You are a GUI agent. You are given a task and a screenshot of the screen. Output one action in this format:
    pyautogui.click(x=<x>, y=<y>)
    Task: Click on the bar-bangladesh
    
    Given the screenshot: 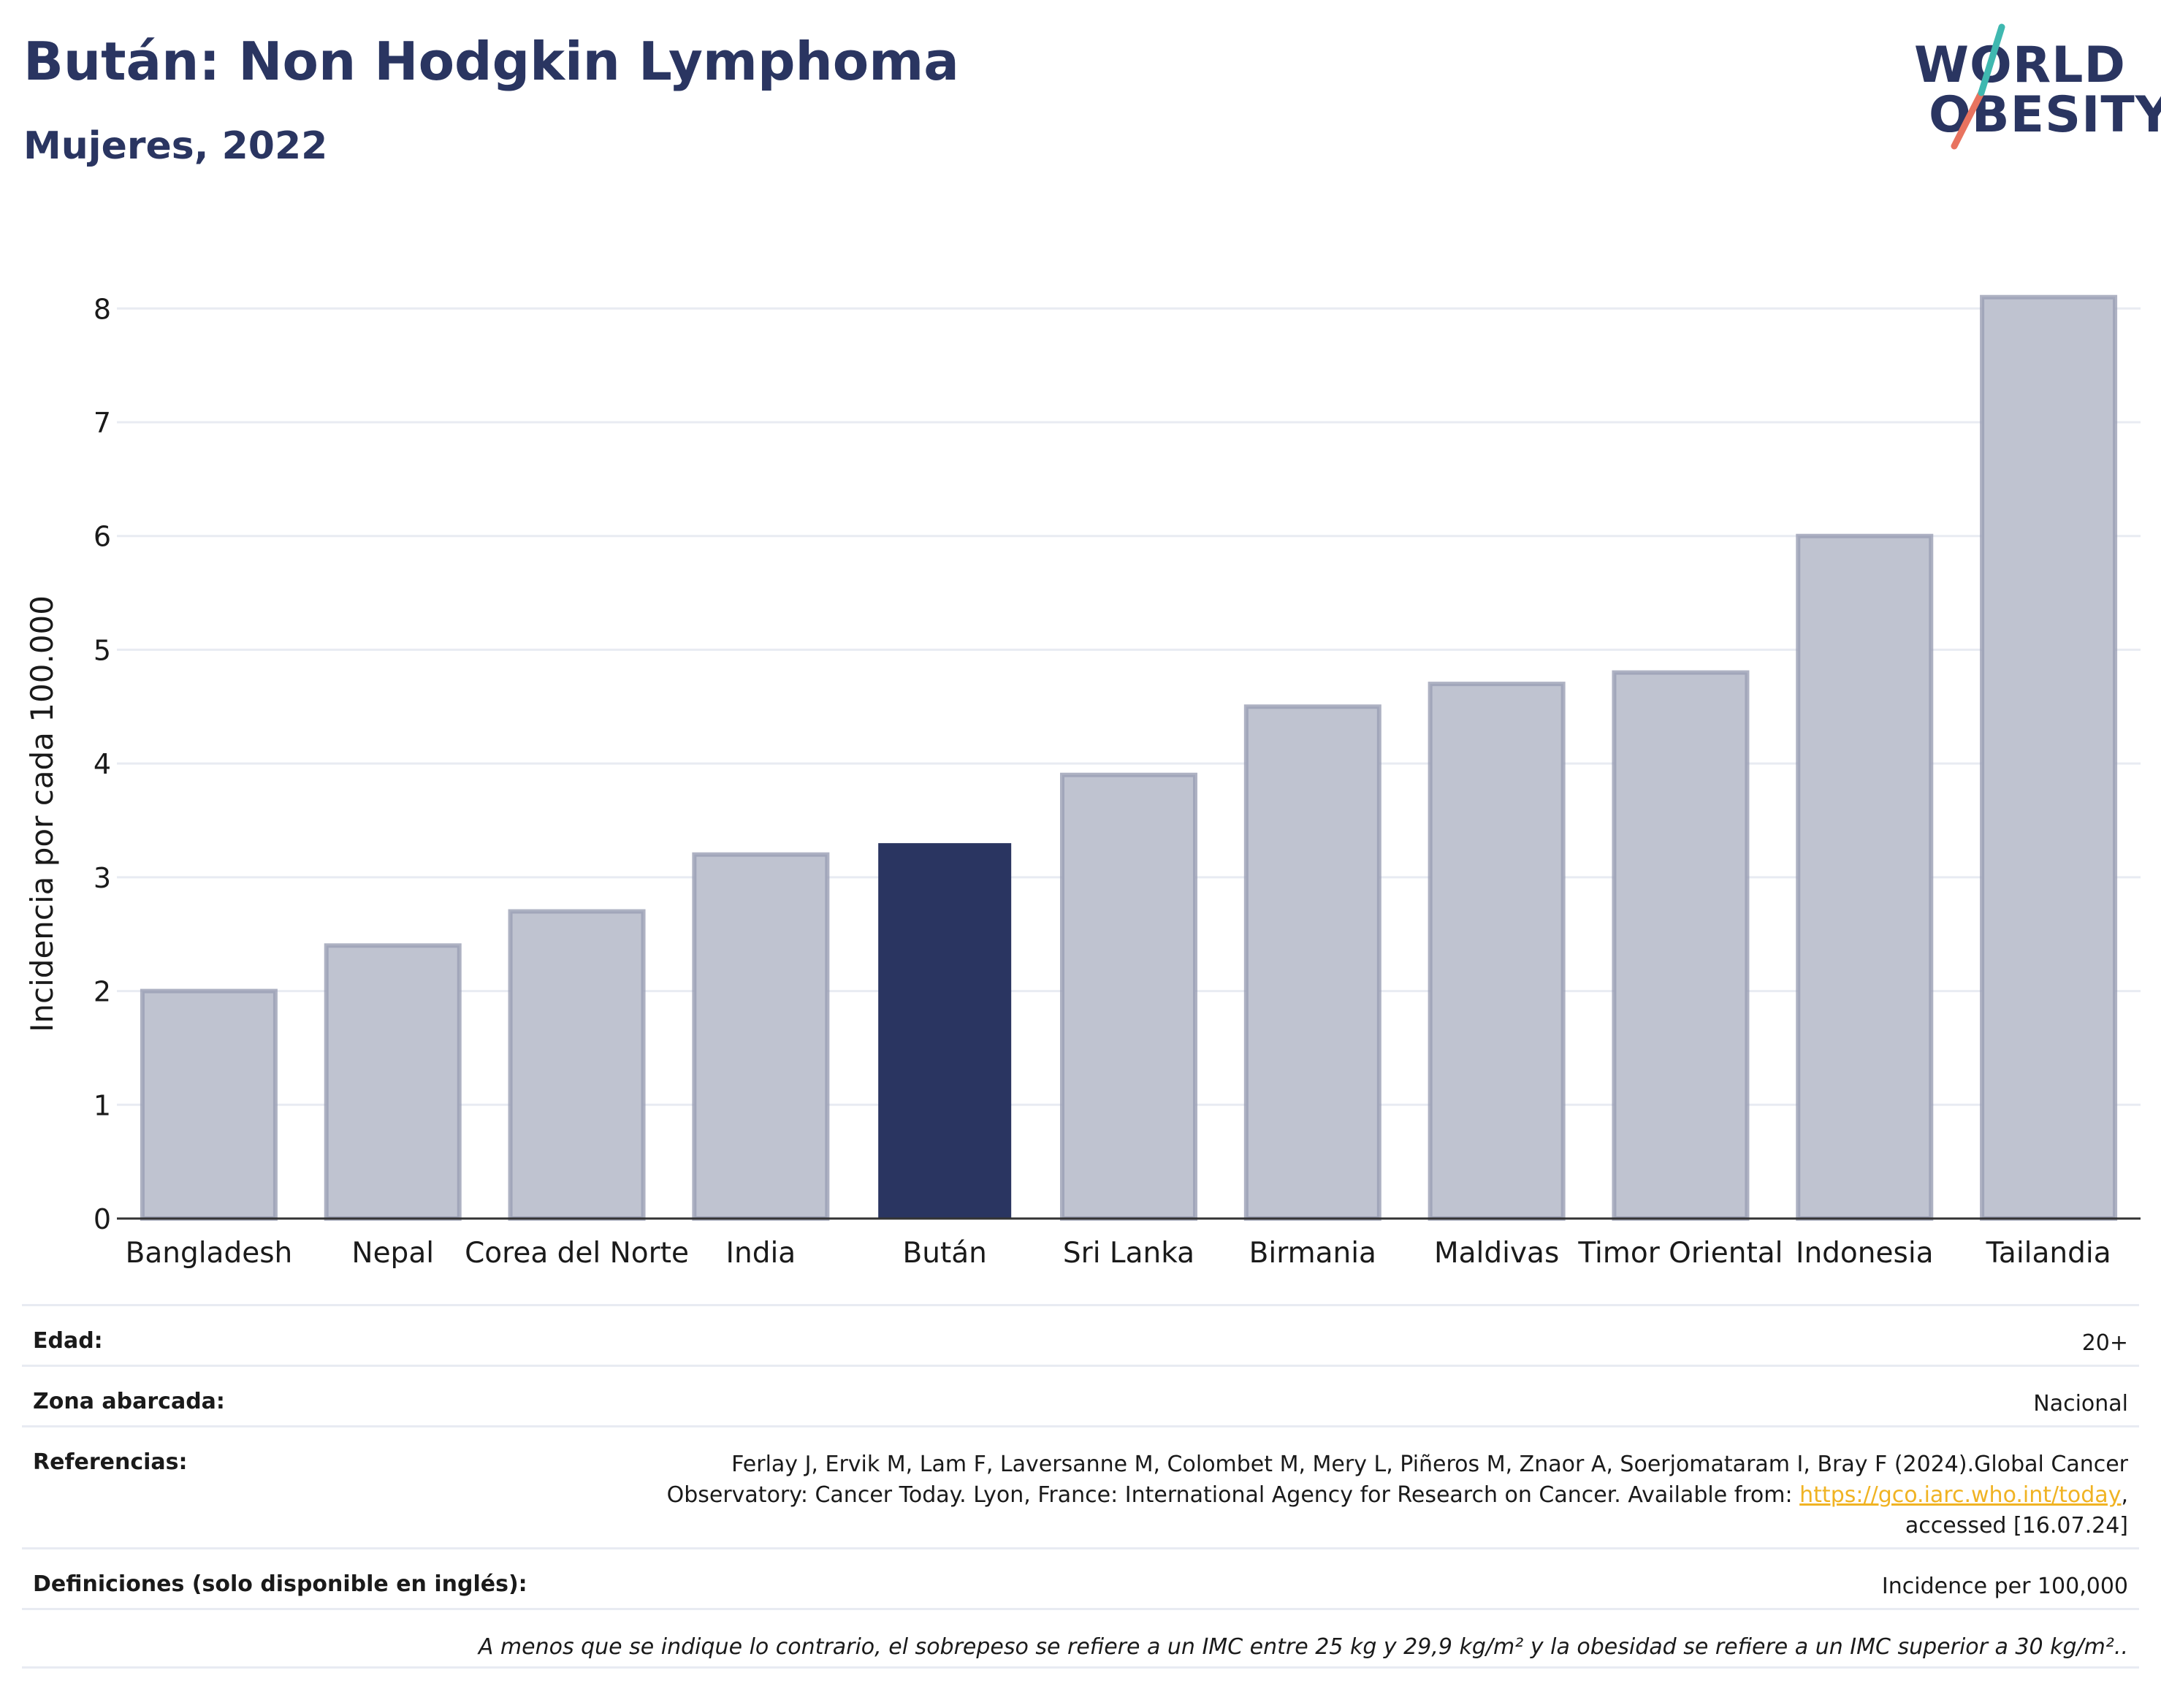 What is the action you would take?
    pyautogui.click(x=209, y=1104)
    